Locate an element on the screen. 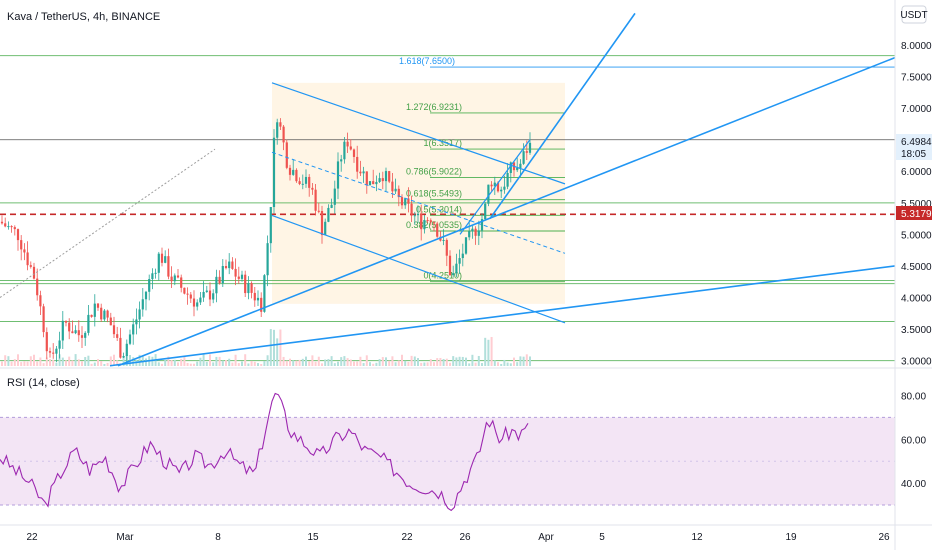 This screenshot has height=550, width=932. channel-upper is located at coordinates (418, 133).